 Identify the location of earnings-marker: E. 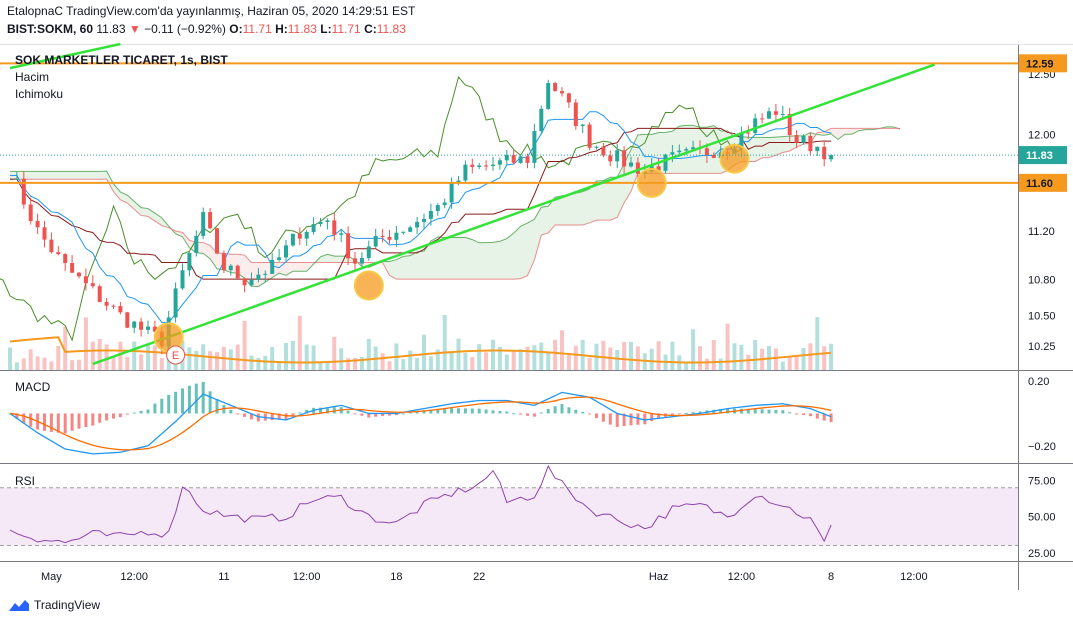
(176, 355).